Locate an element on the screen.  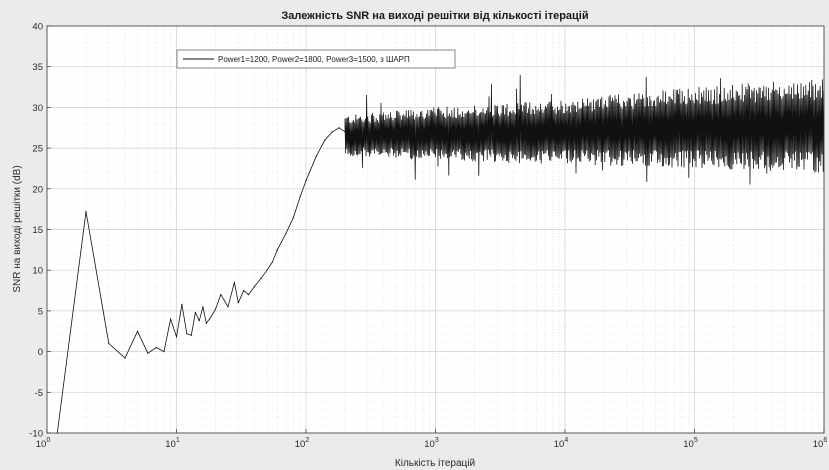
y-tick-label: -10 is located at coordinates (36, 434).